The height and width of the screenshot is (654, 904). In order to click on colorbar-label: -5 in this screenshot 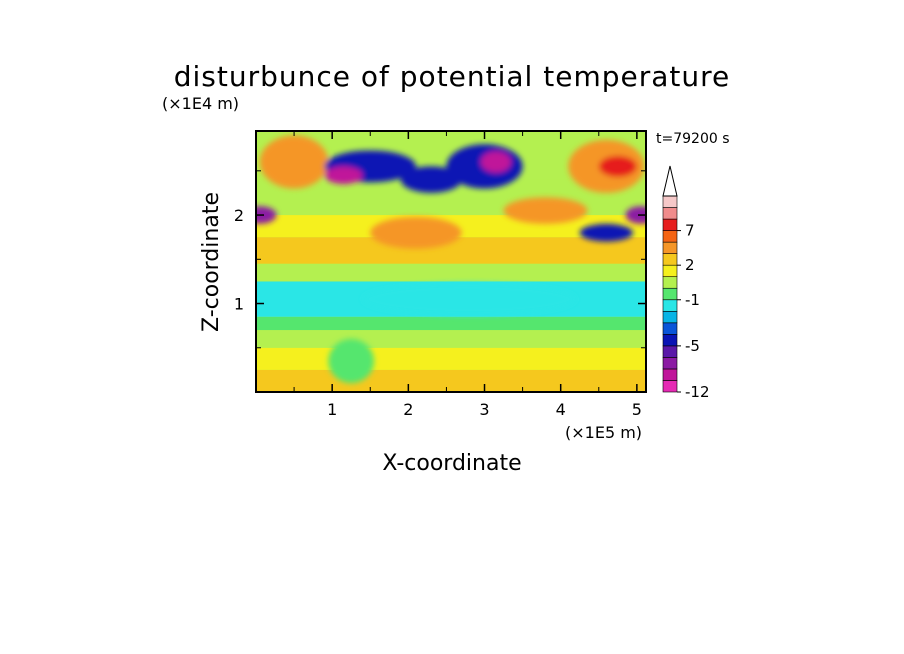, I will do `click(692, 346)`.